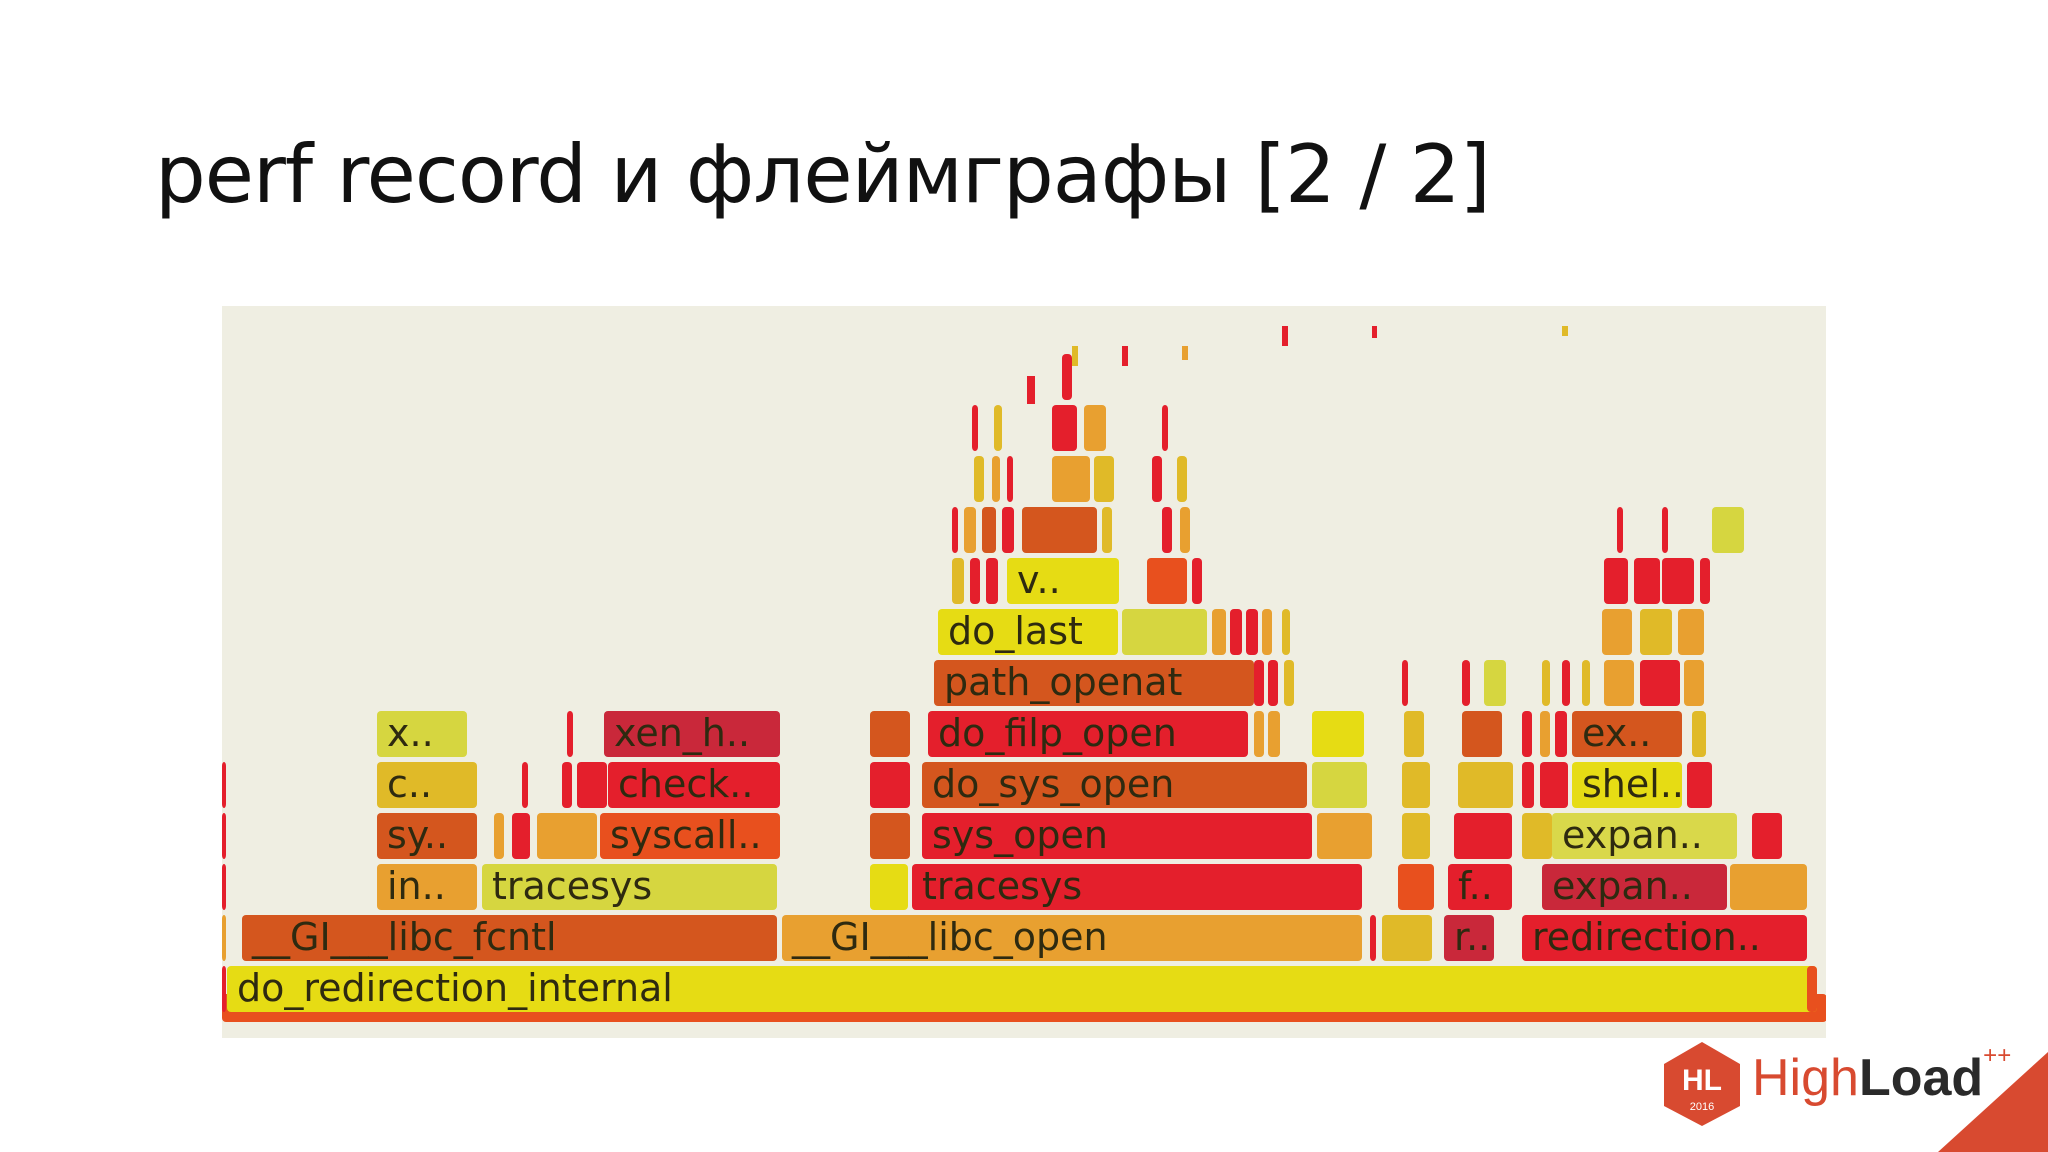  I want to click on frame-redirection, so click(1664, 938).